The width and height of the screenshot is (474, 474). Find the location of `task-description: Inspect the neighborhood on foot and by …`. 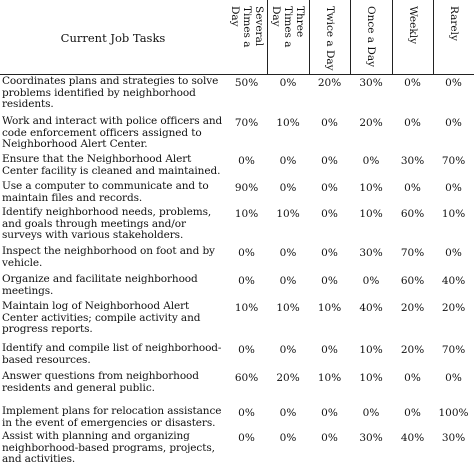

task-description: Inspect the neighborhood on foot and by … is located at coordinates (108, 257).